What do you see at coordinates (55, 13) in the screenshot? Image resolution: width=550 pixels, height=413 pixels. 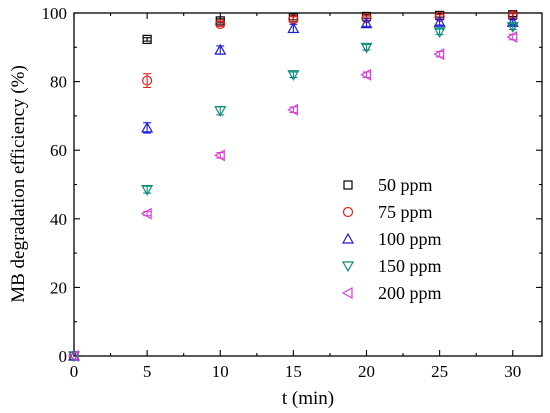 I see `y-tick-label: 100` at bounding box center [55, 13].